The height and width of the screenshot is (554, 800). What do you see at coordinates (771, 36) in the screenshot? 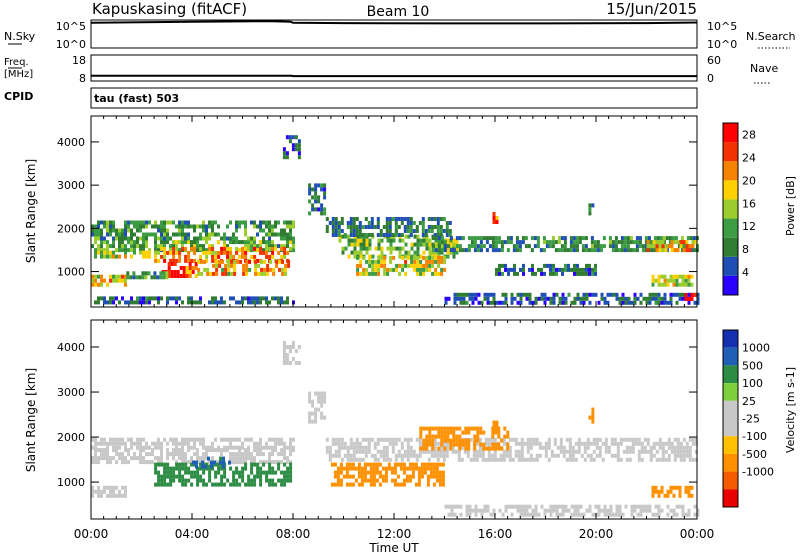
I see `nsearch-label: N.Search` at bounding box center [771, 36].